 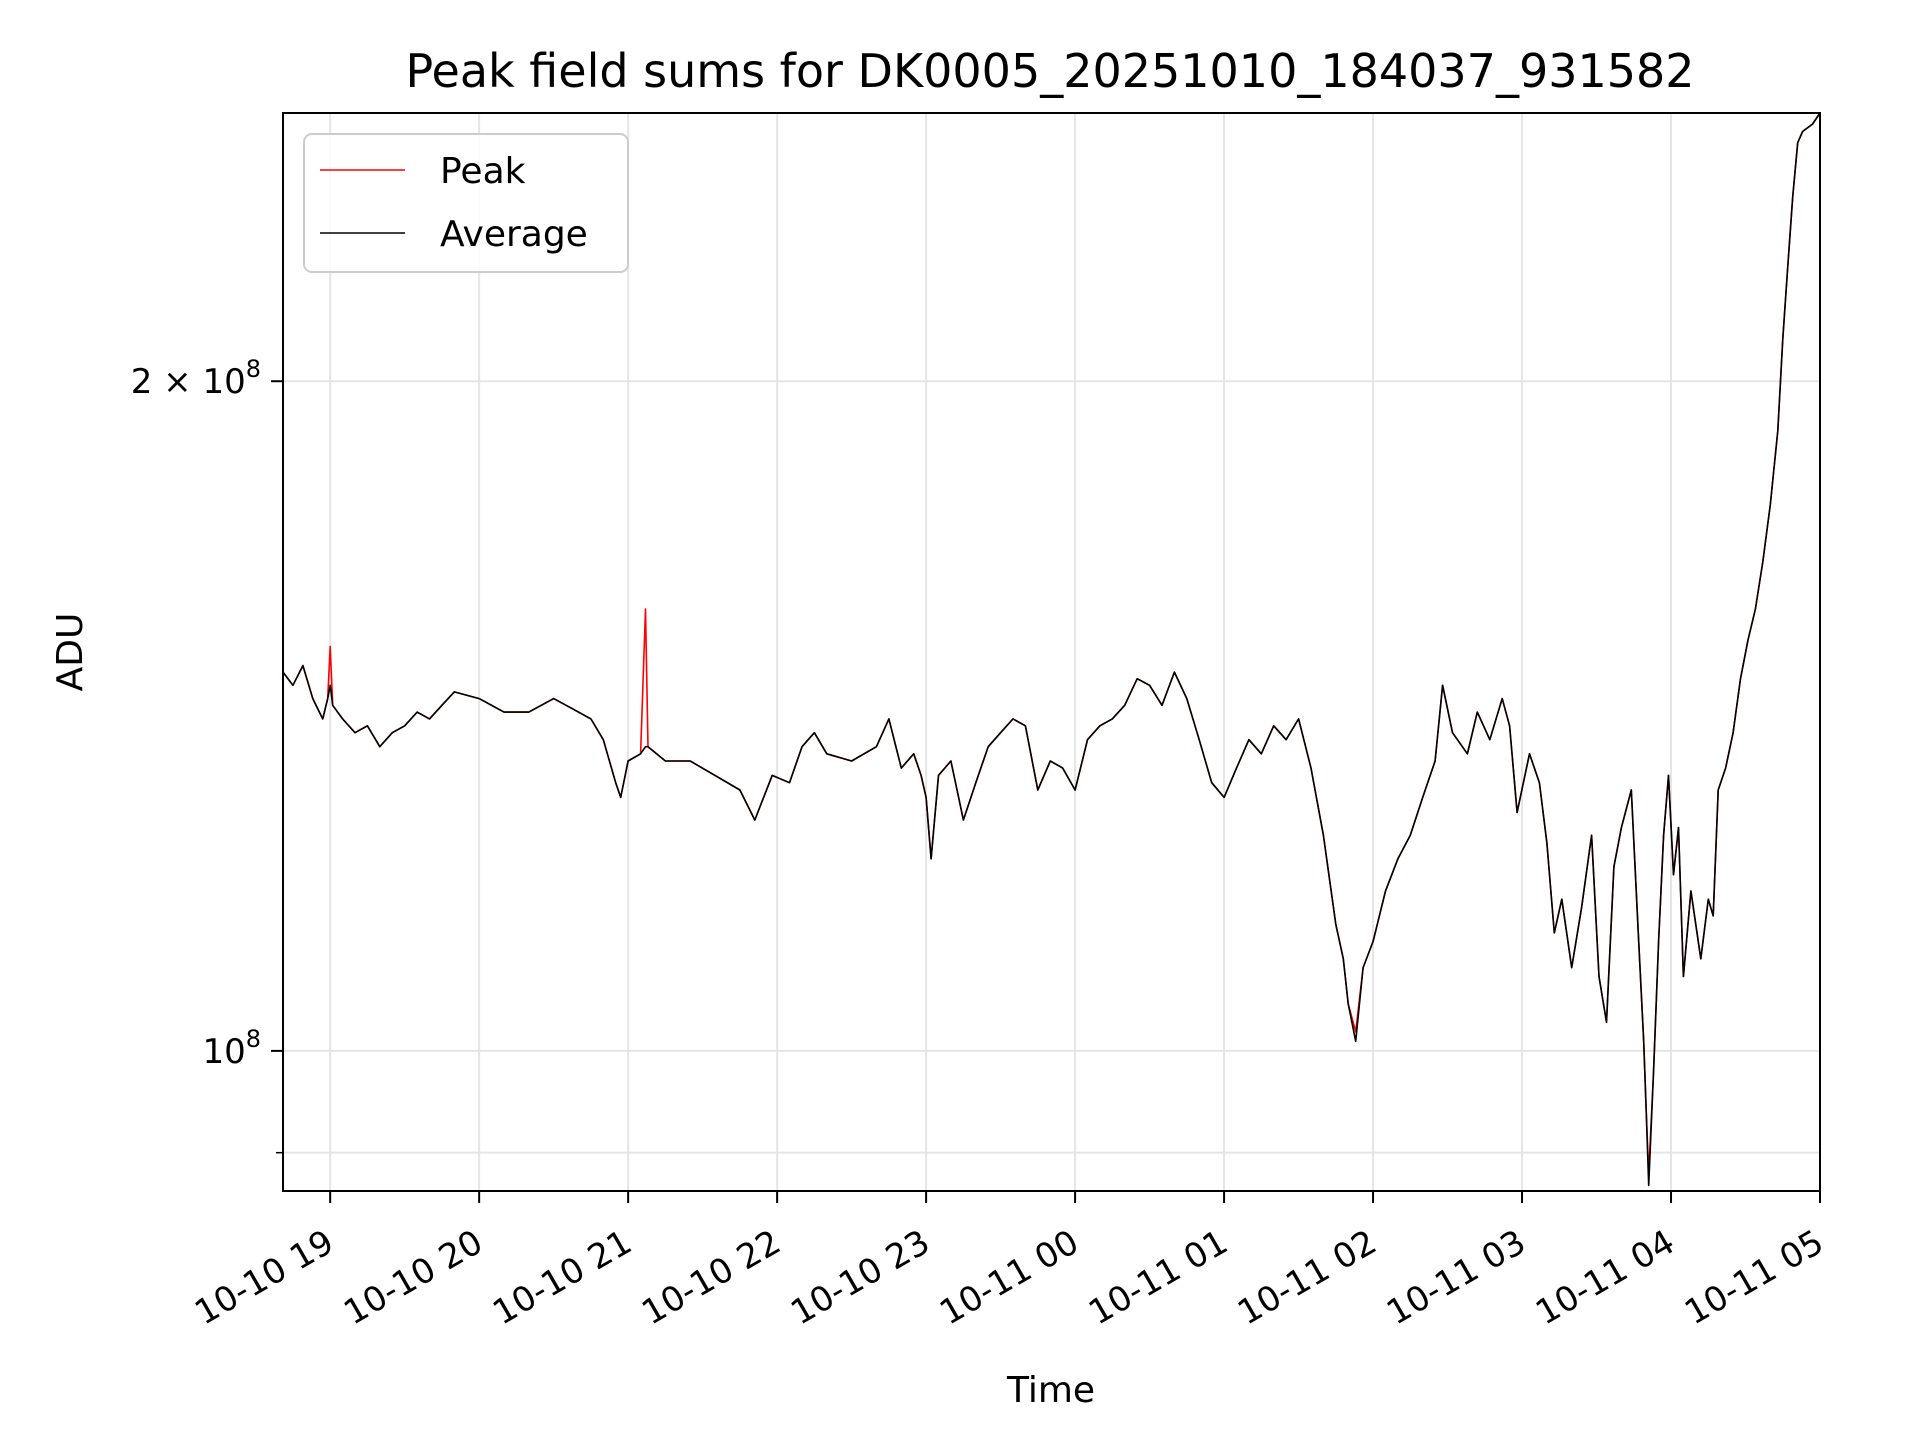 I want to click on x-tick-label: 10-10 19, so click(x=264, y=1277).